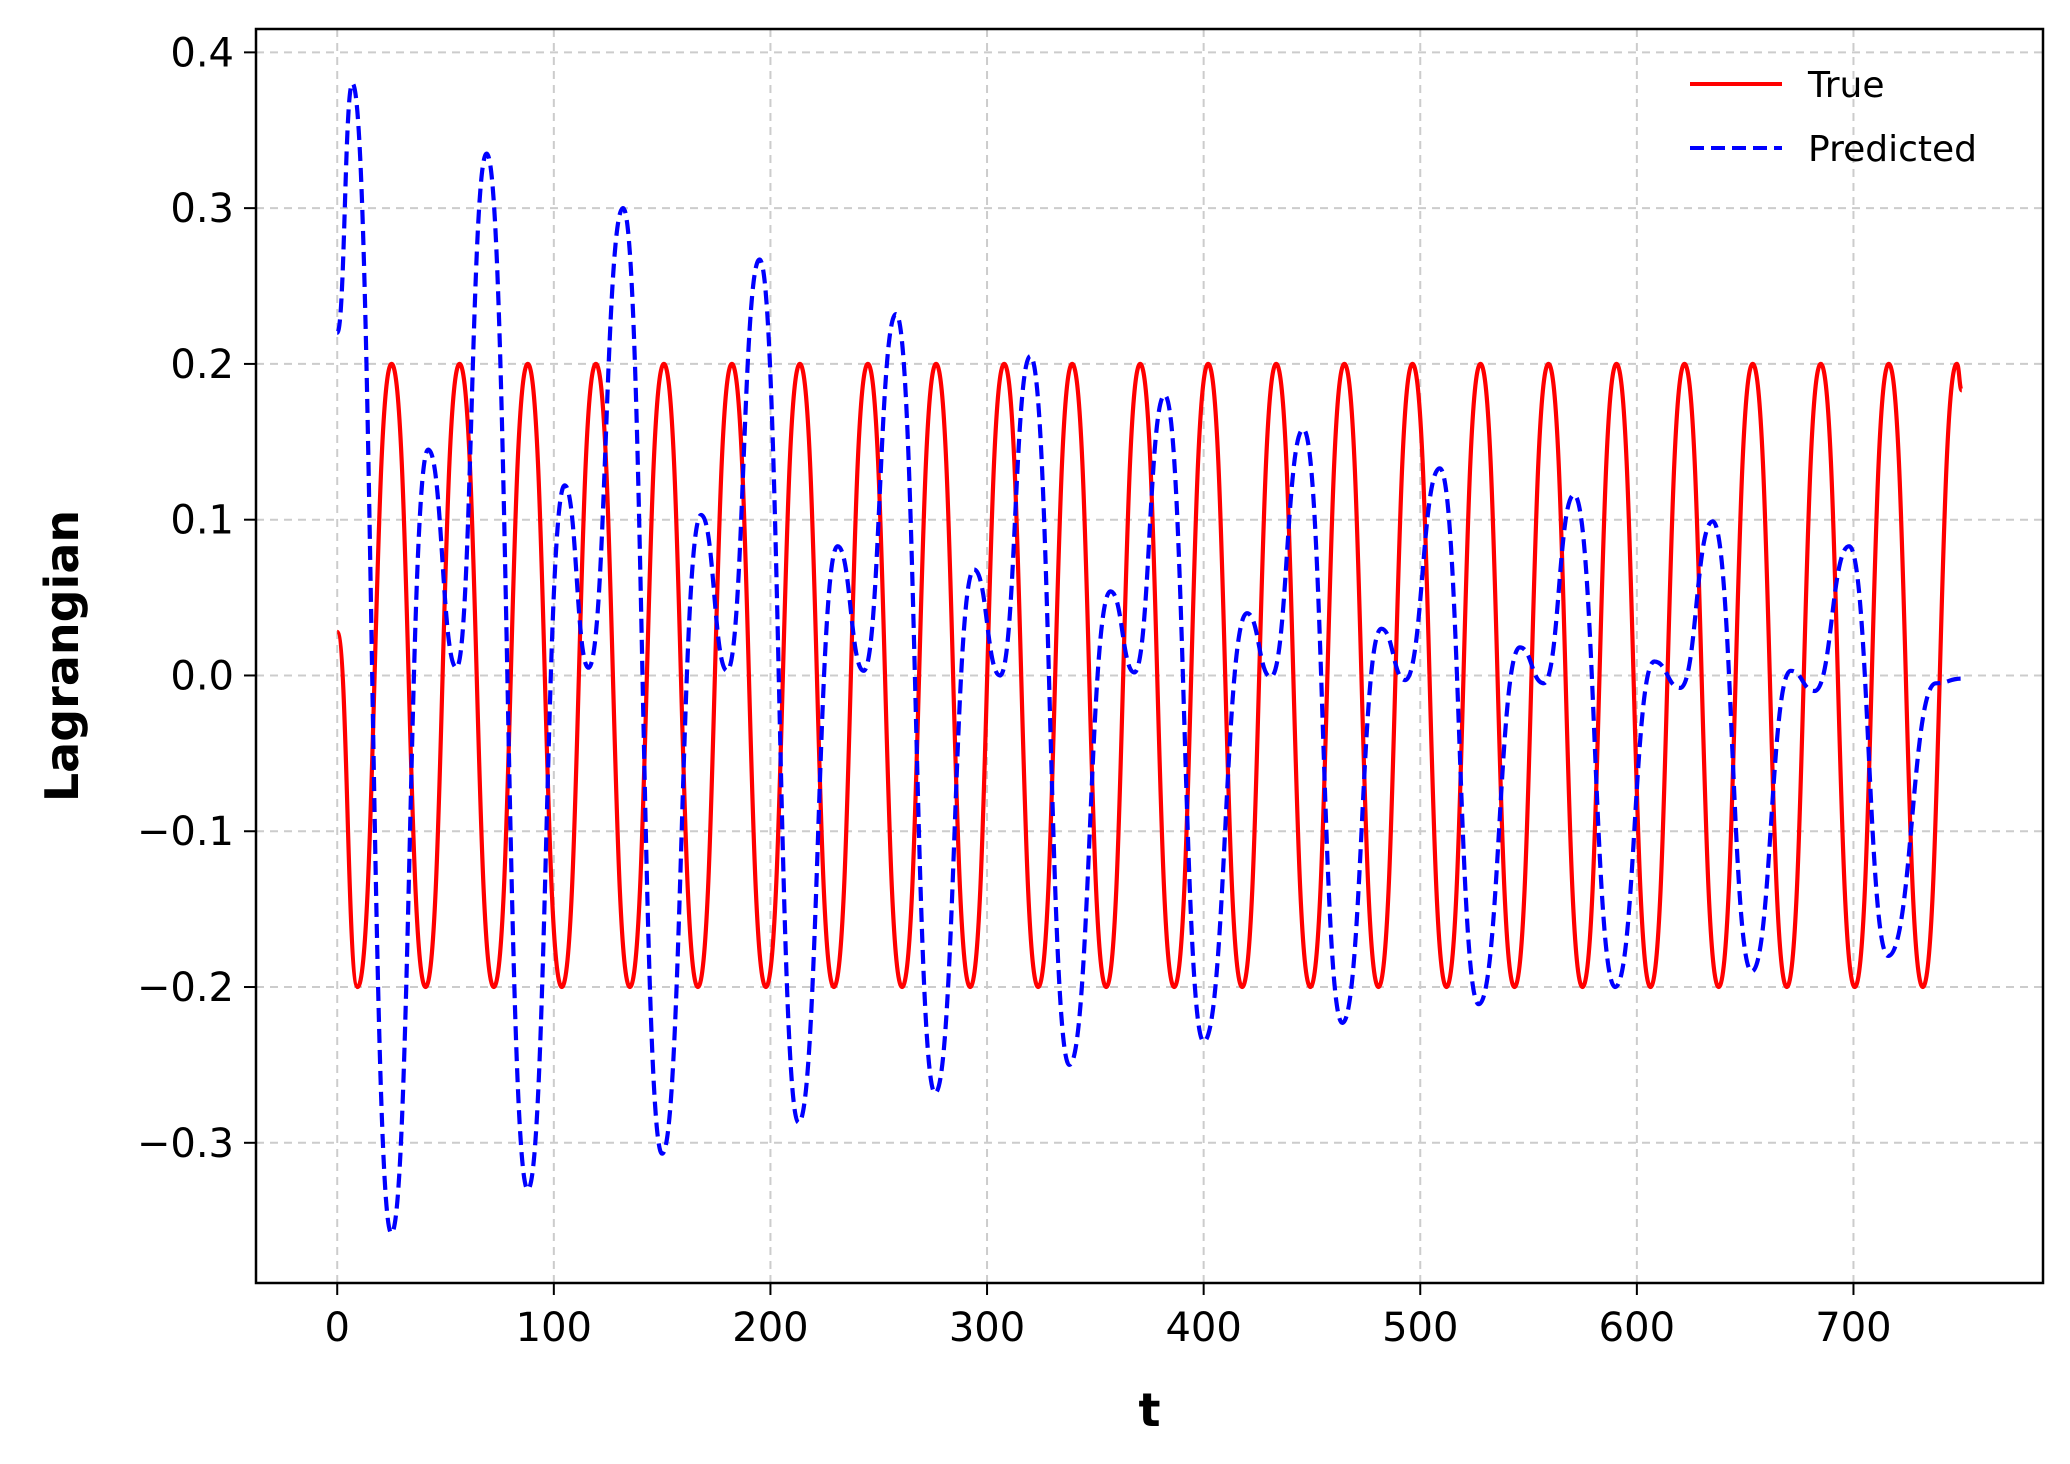  What do you see at coordinates (202, 676) in the screenshot?
I see `y-tick-label: 0.0` at bounding box center [202, 676].